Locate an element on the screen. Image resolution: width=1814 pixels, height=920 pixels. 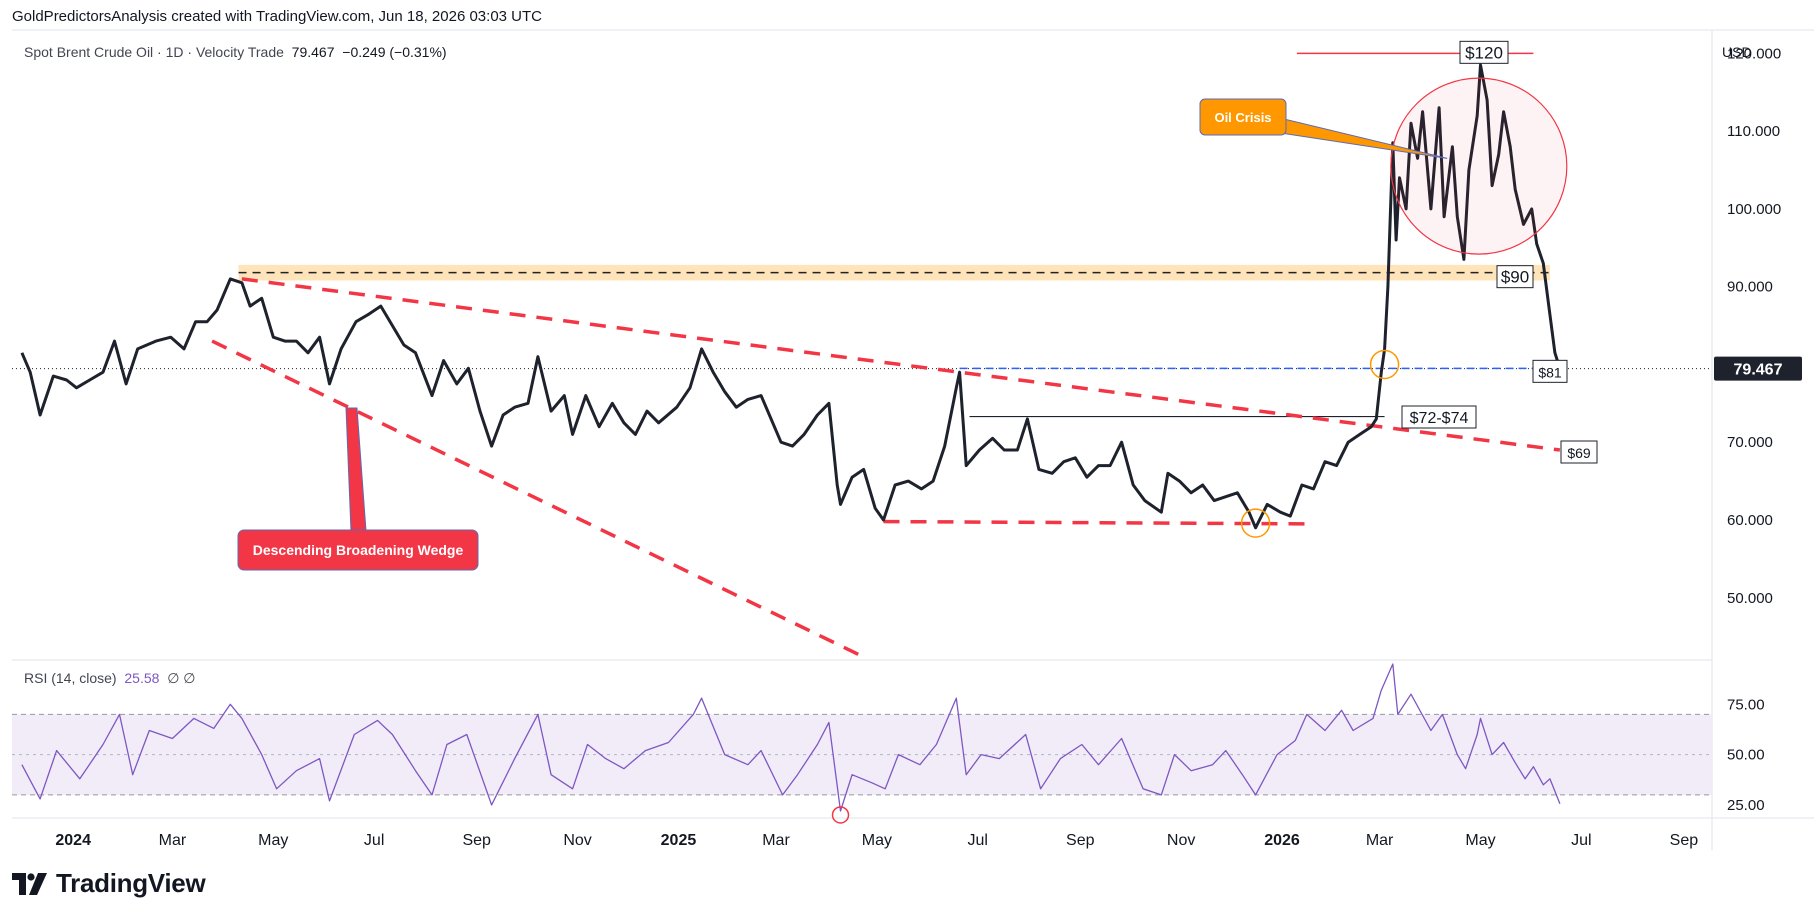
label-120-box is located at coordinates (1484, 52).